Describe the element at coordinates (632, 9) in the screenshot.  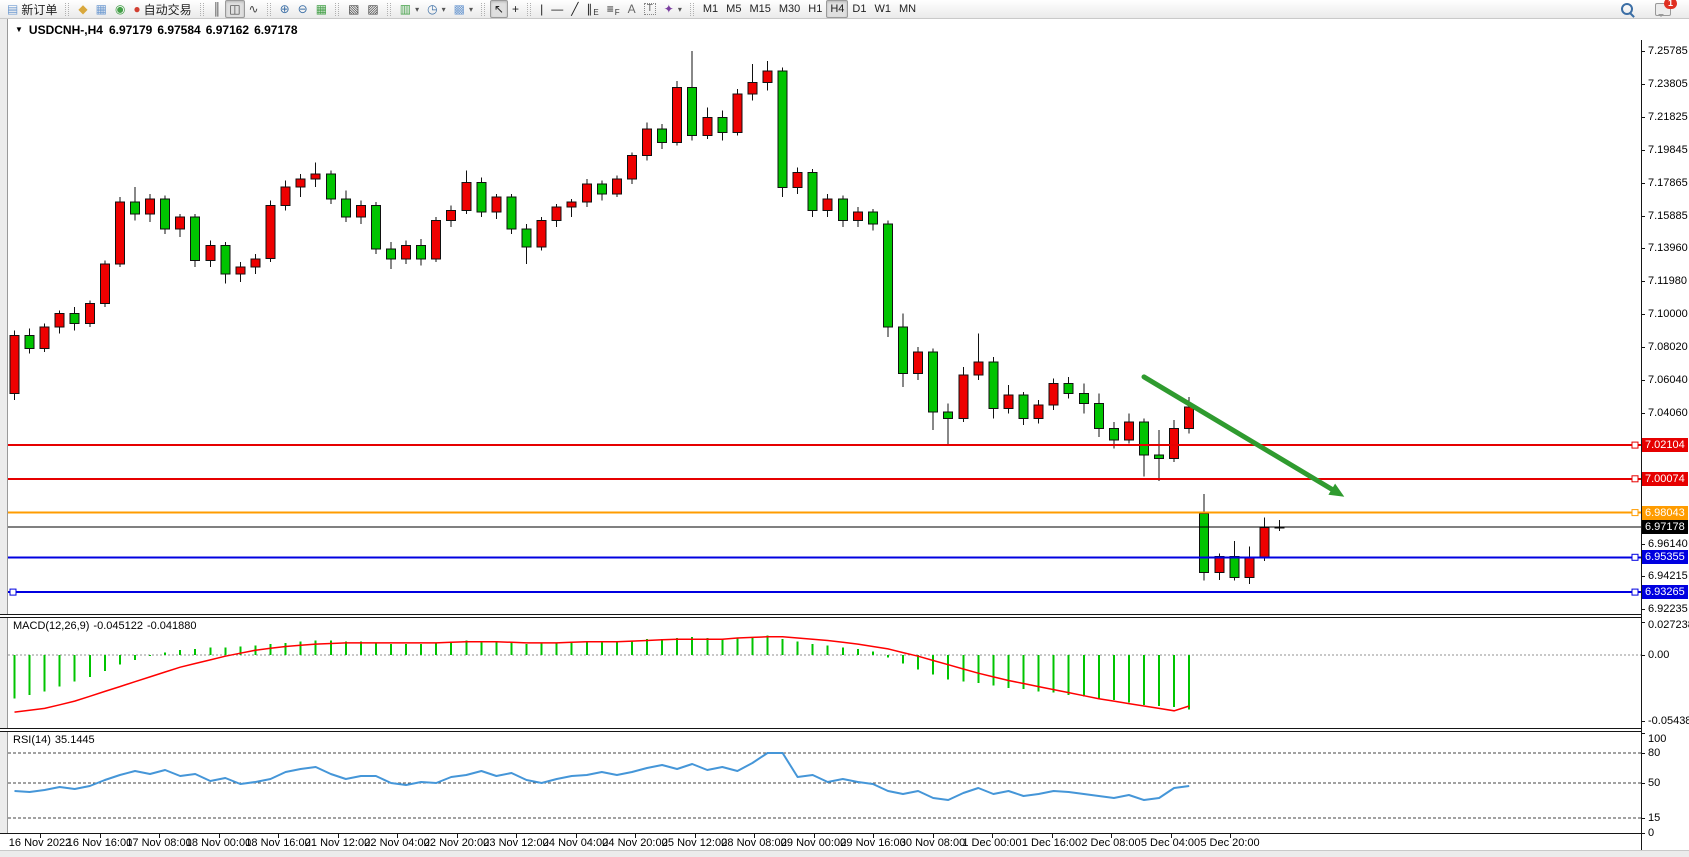
I see `text-button: A` at that location.